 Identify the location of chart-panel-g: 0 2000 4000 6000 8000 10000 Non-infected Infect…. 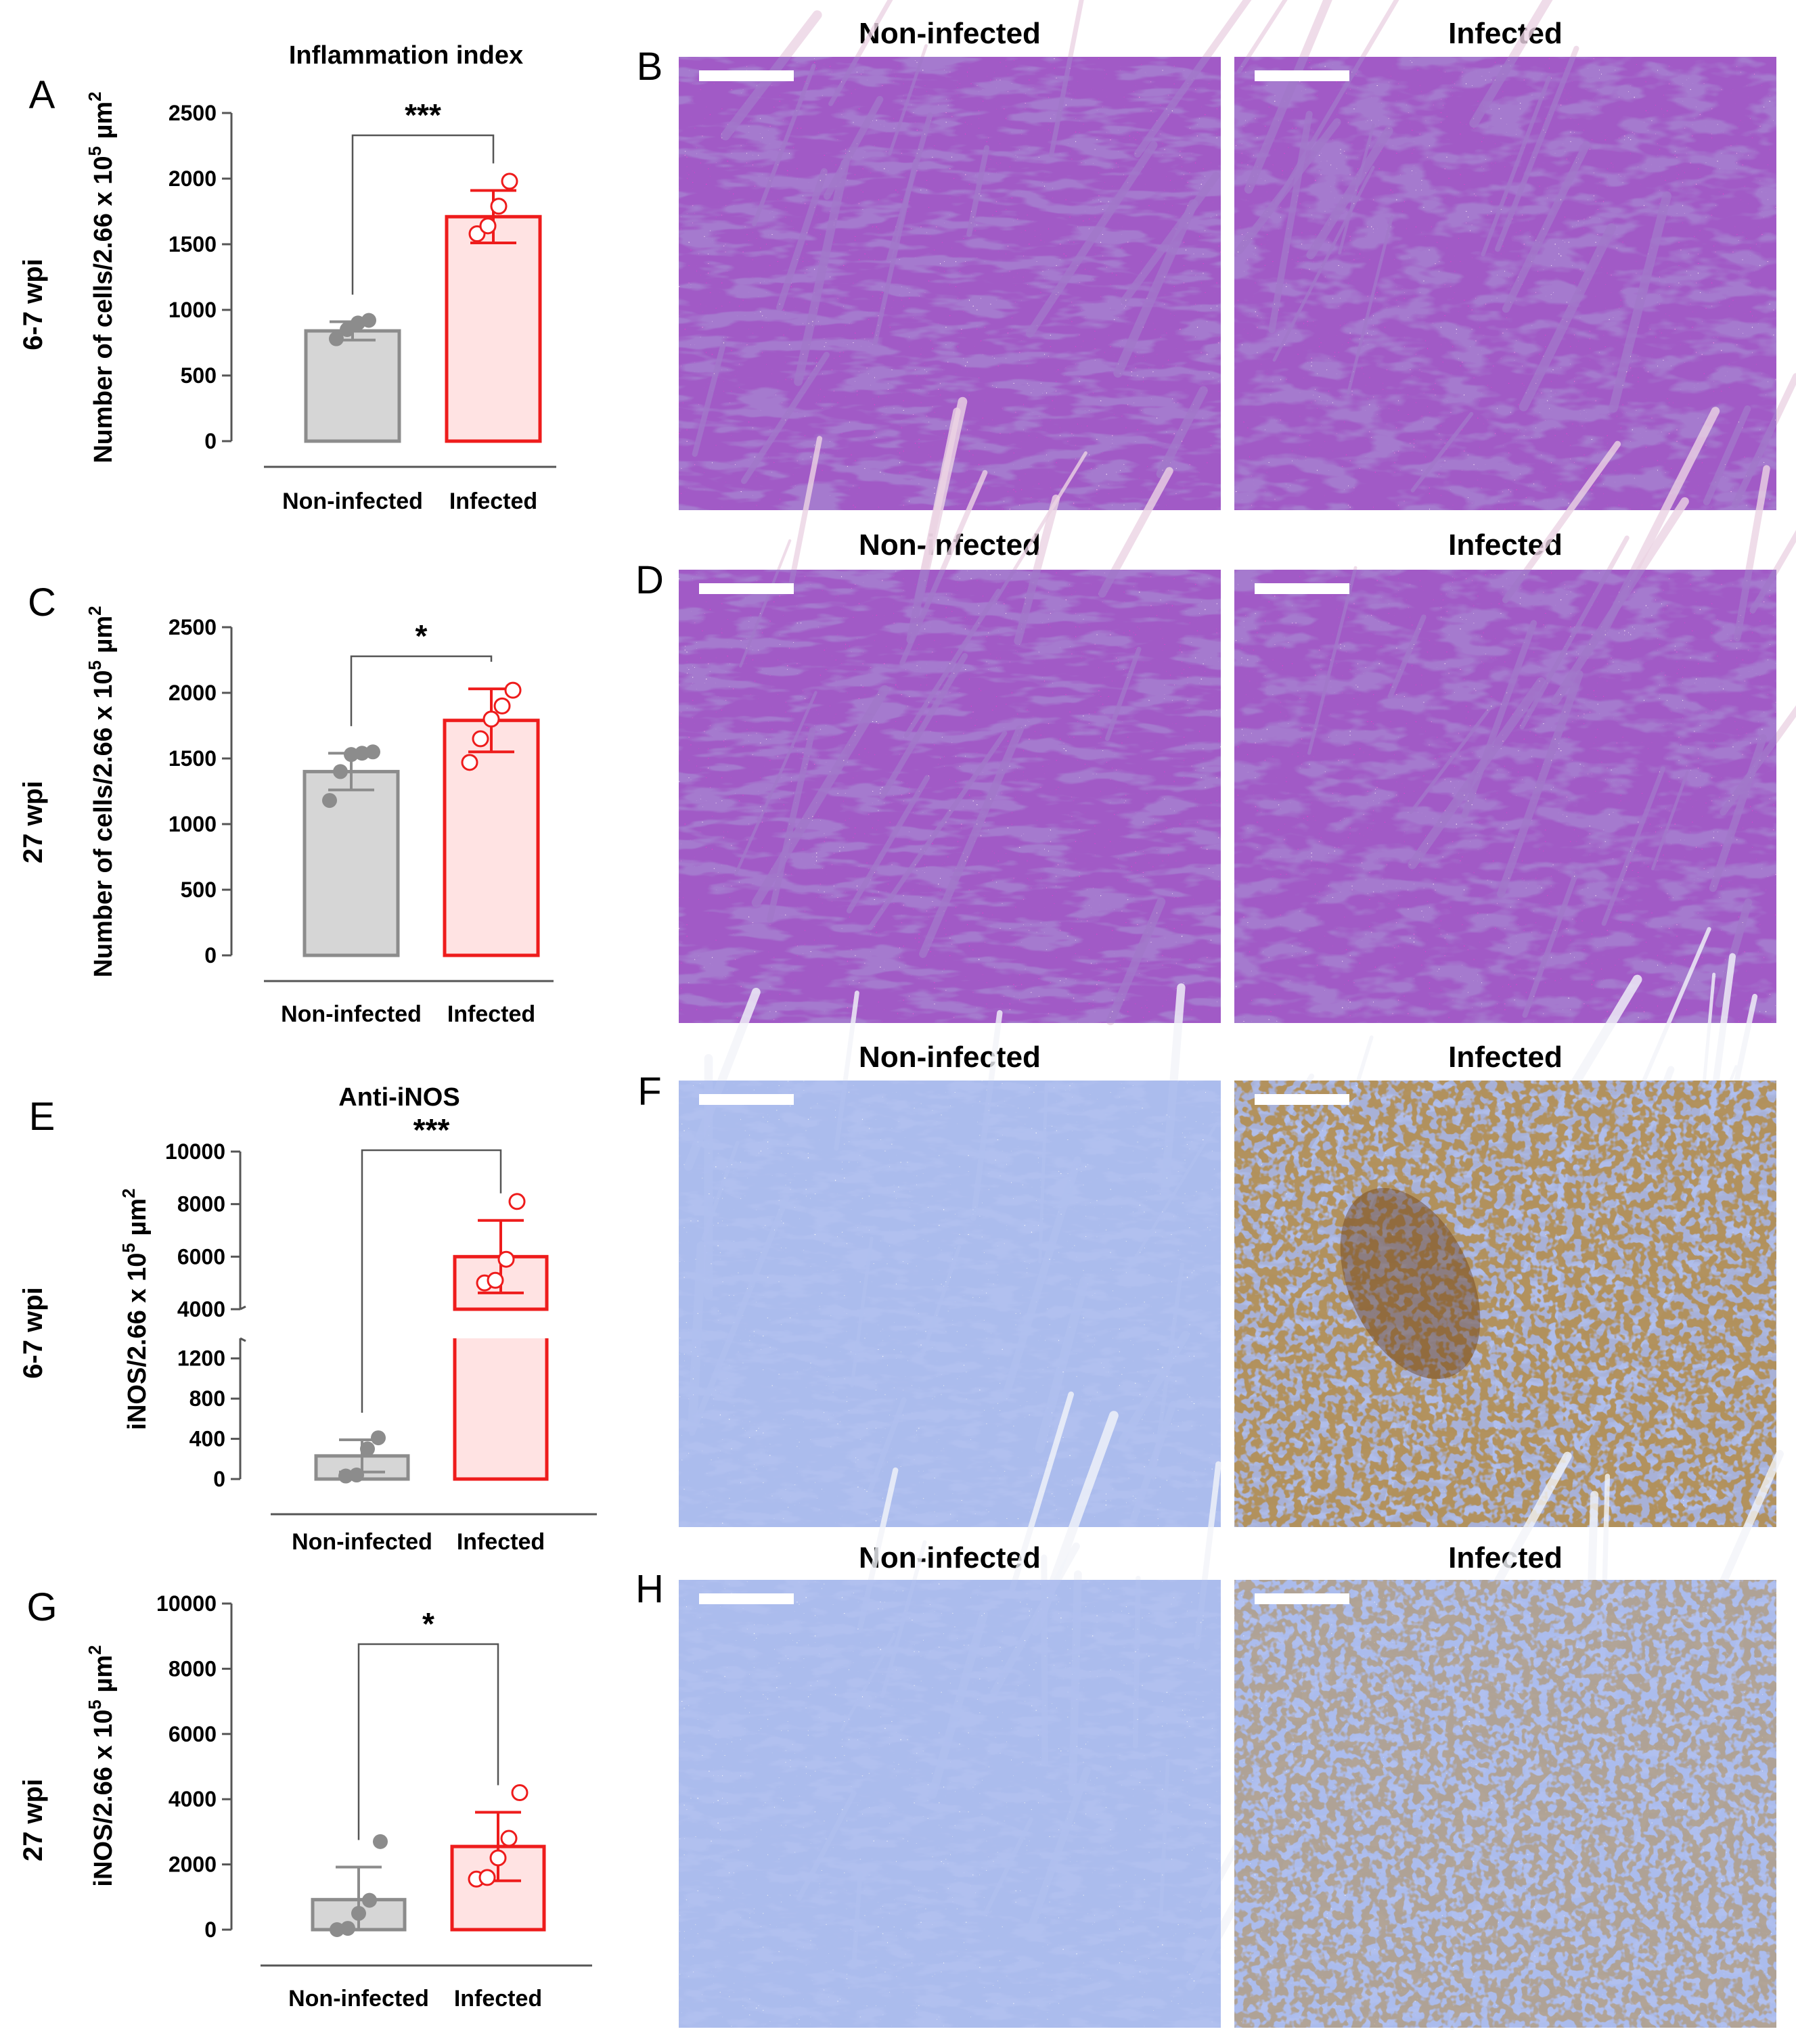
(305, 1798).